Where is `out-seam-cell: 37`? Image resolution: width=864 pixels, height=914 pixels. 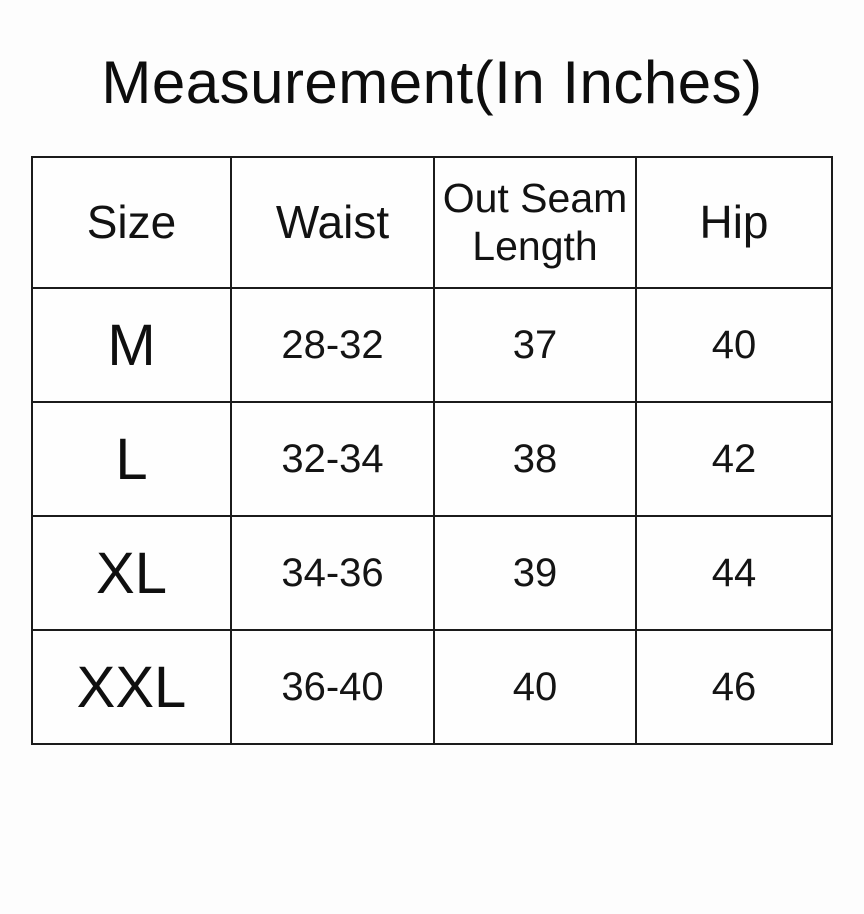
out-seam-cell: 37 is located at coordinates (535, 345).